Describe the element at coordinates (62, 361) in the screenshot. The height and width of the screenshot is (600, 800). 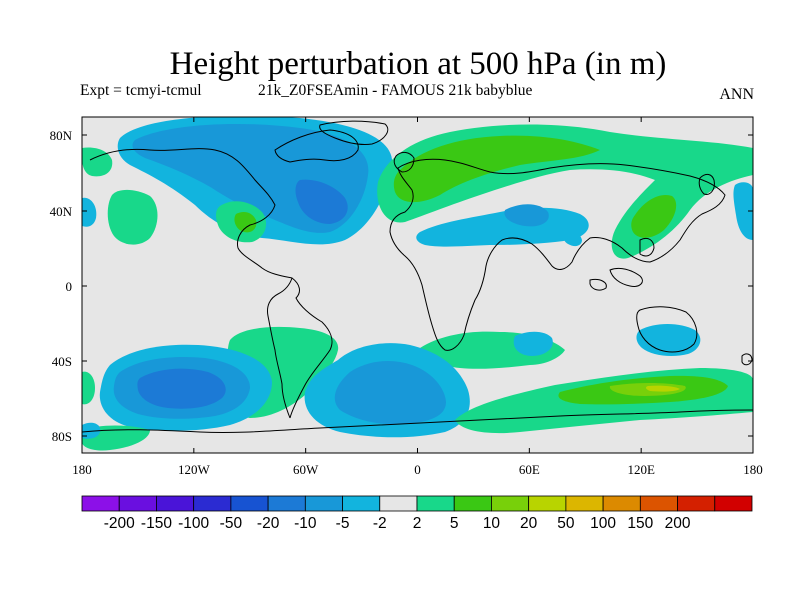
I see `lat-label: 40S` at that location.